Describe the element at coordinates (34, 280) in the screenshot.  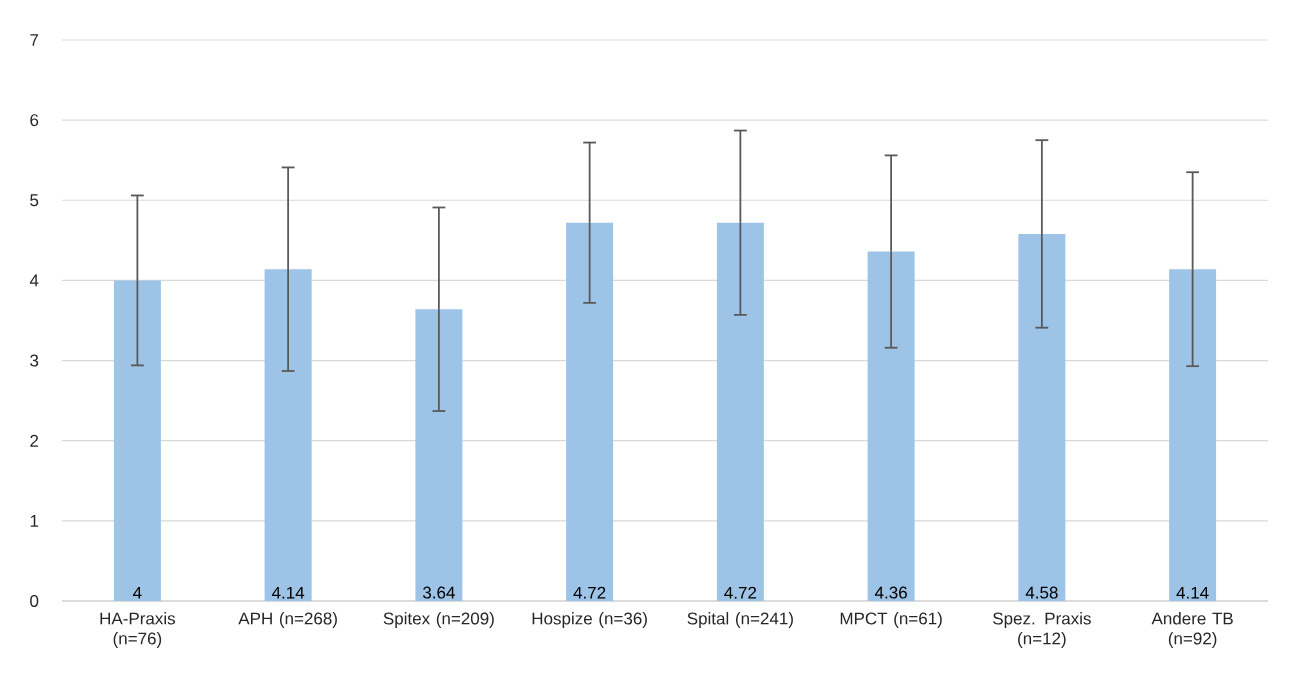
I see `y-tick-label: 4` at that location.